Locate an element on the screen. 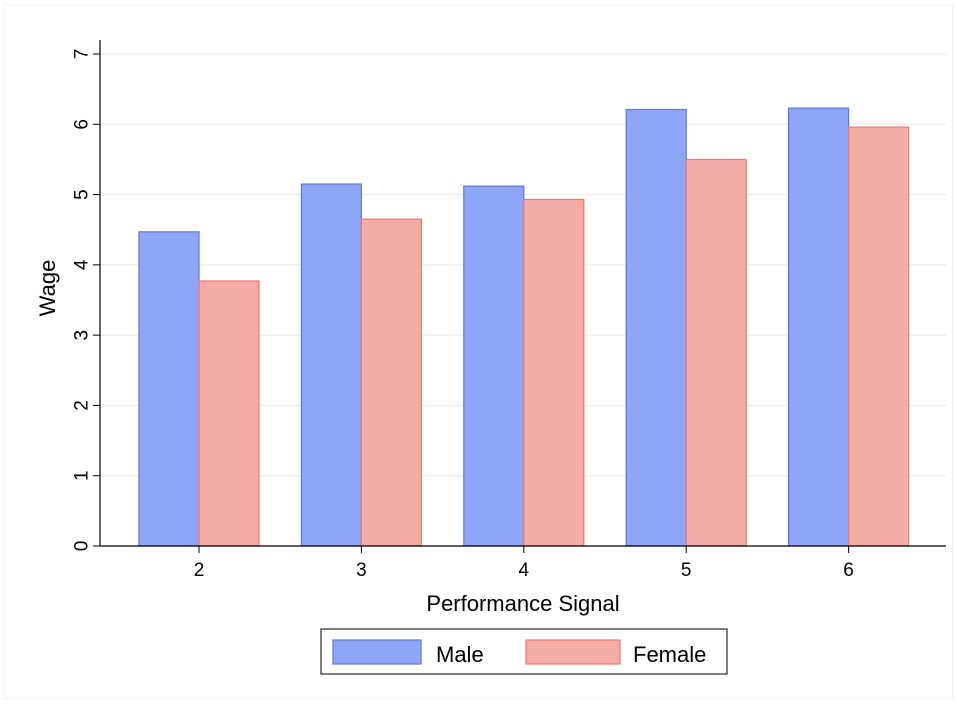 This screenshot has width=959, height=705. x-tick-label: 4 is located at coordinates (524, 570).